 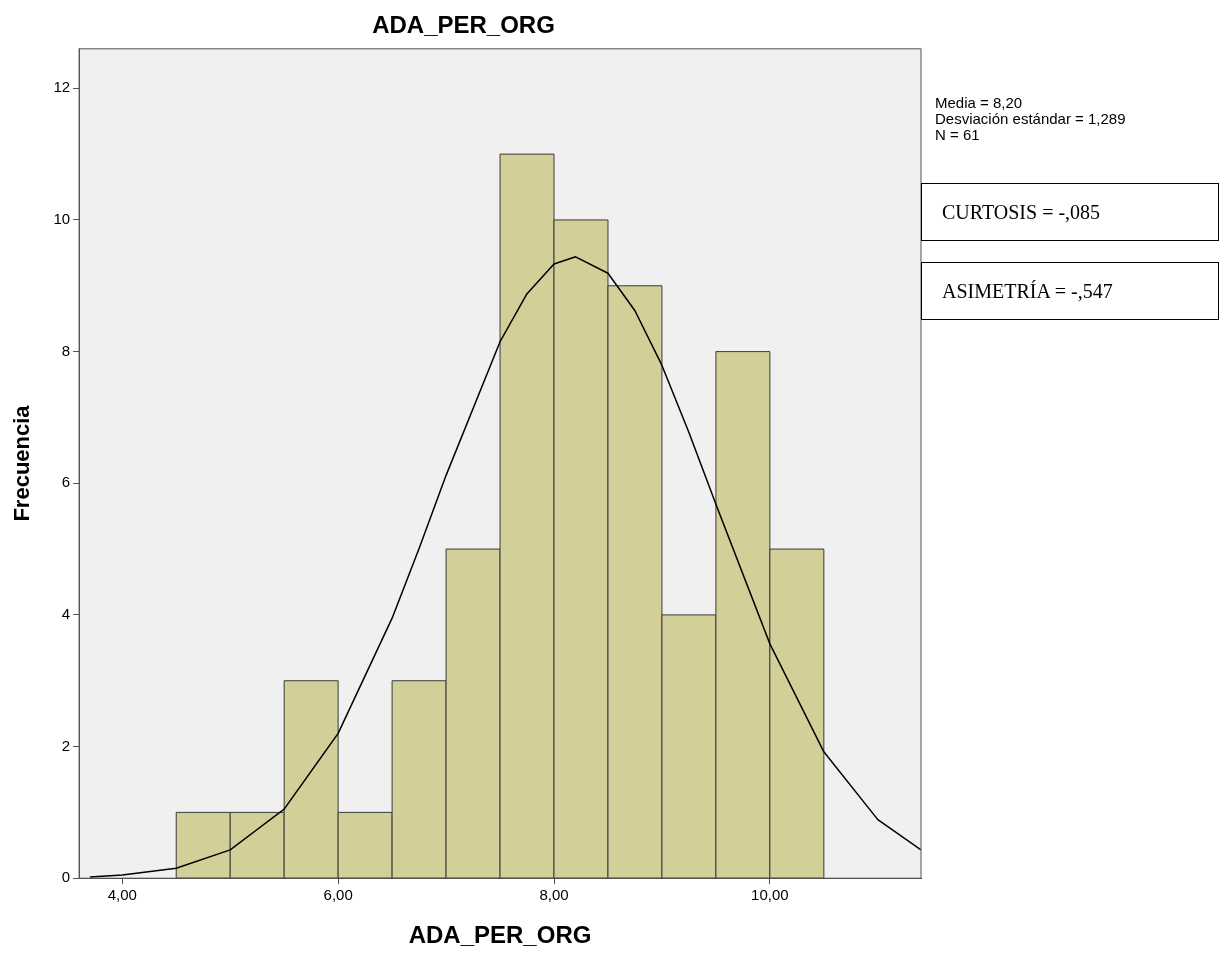 What do you see at coordinates (338, 895) in the screenshot?
I see `x-tick-label: 6,00` at bounding box center [338, 895].